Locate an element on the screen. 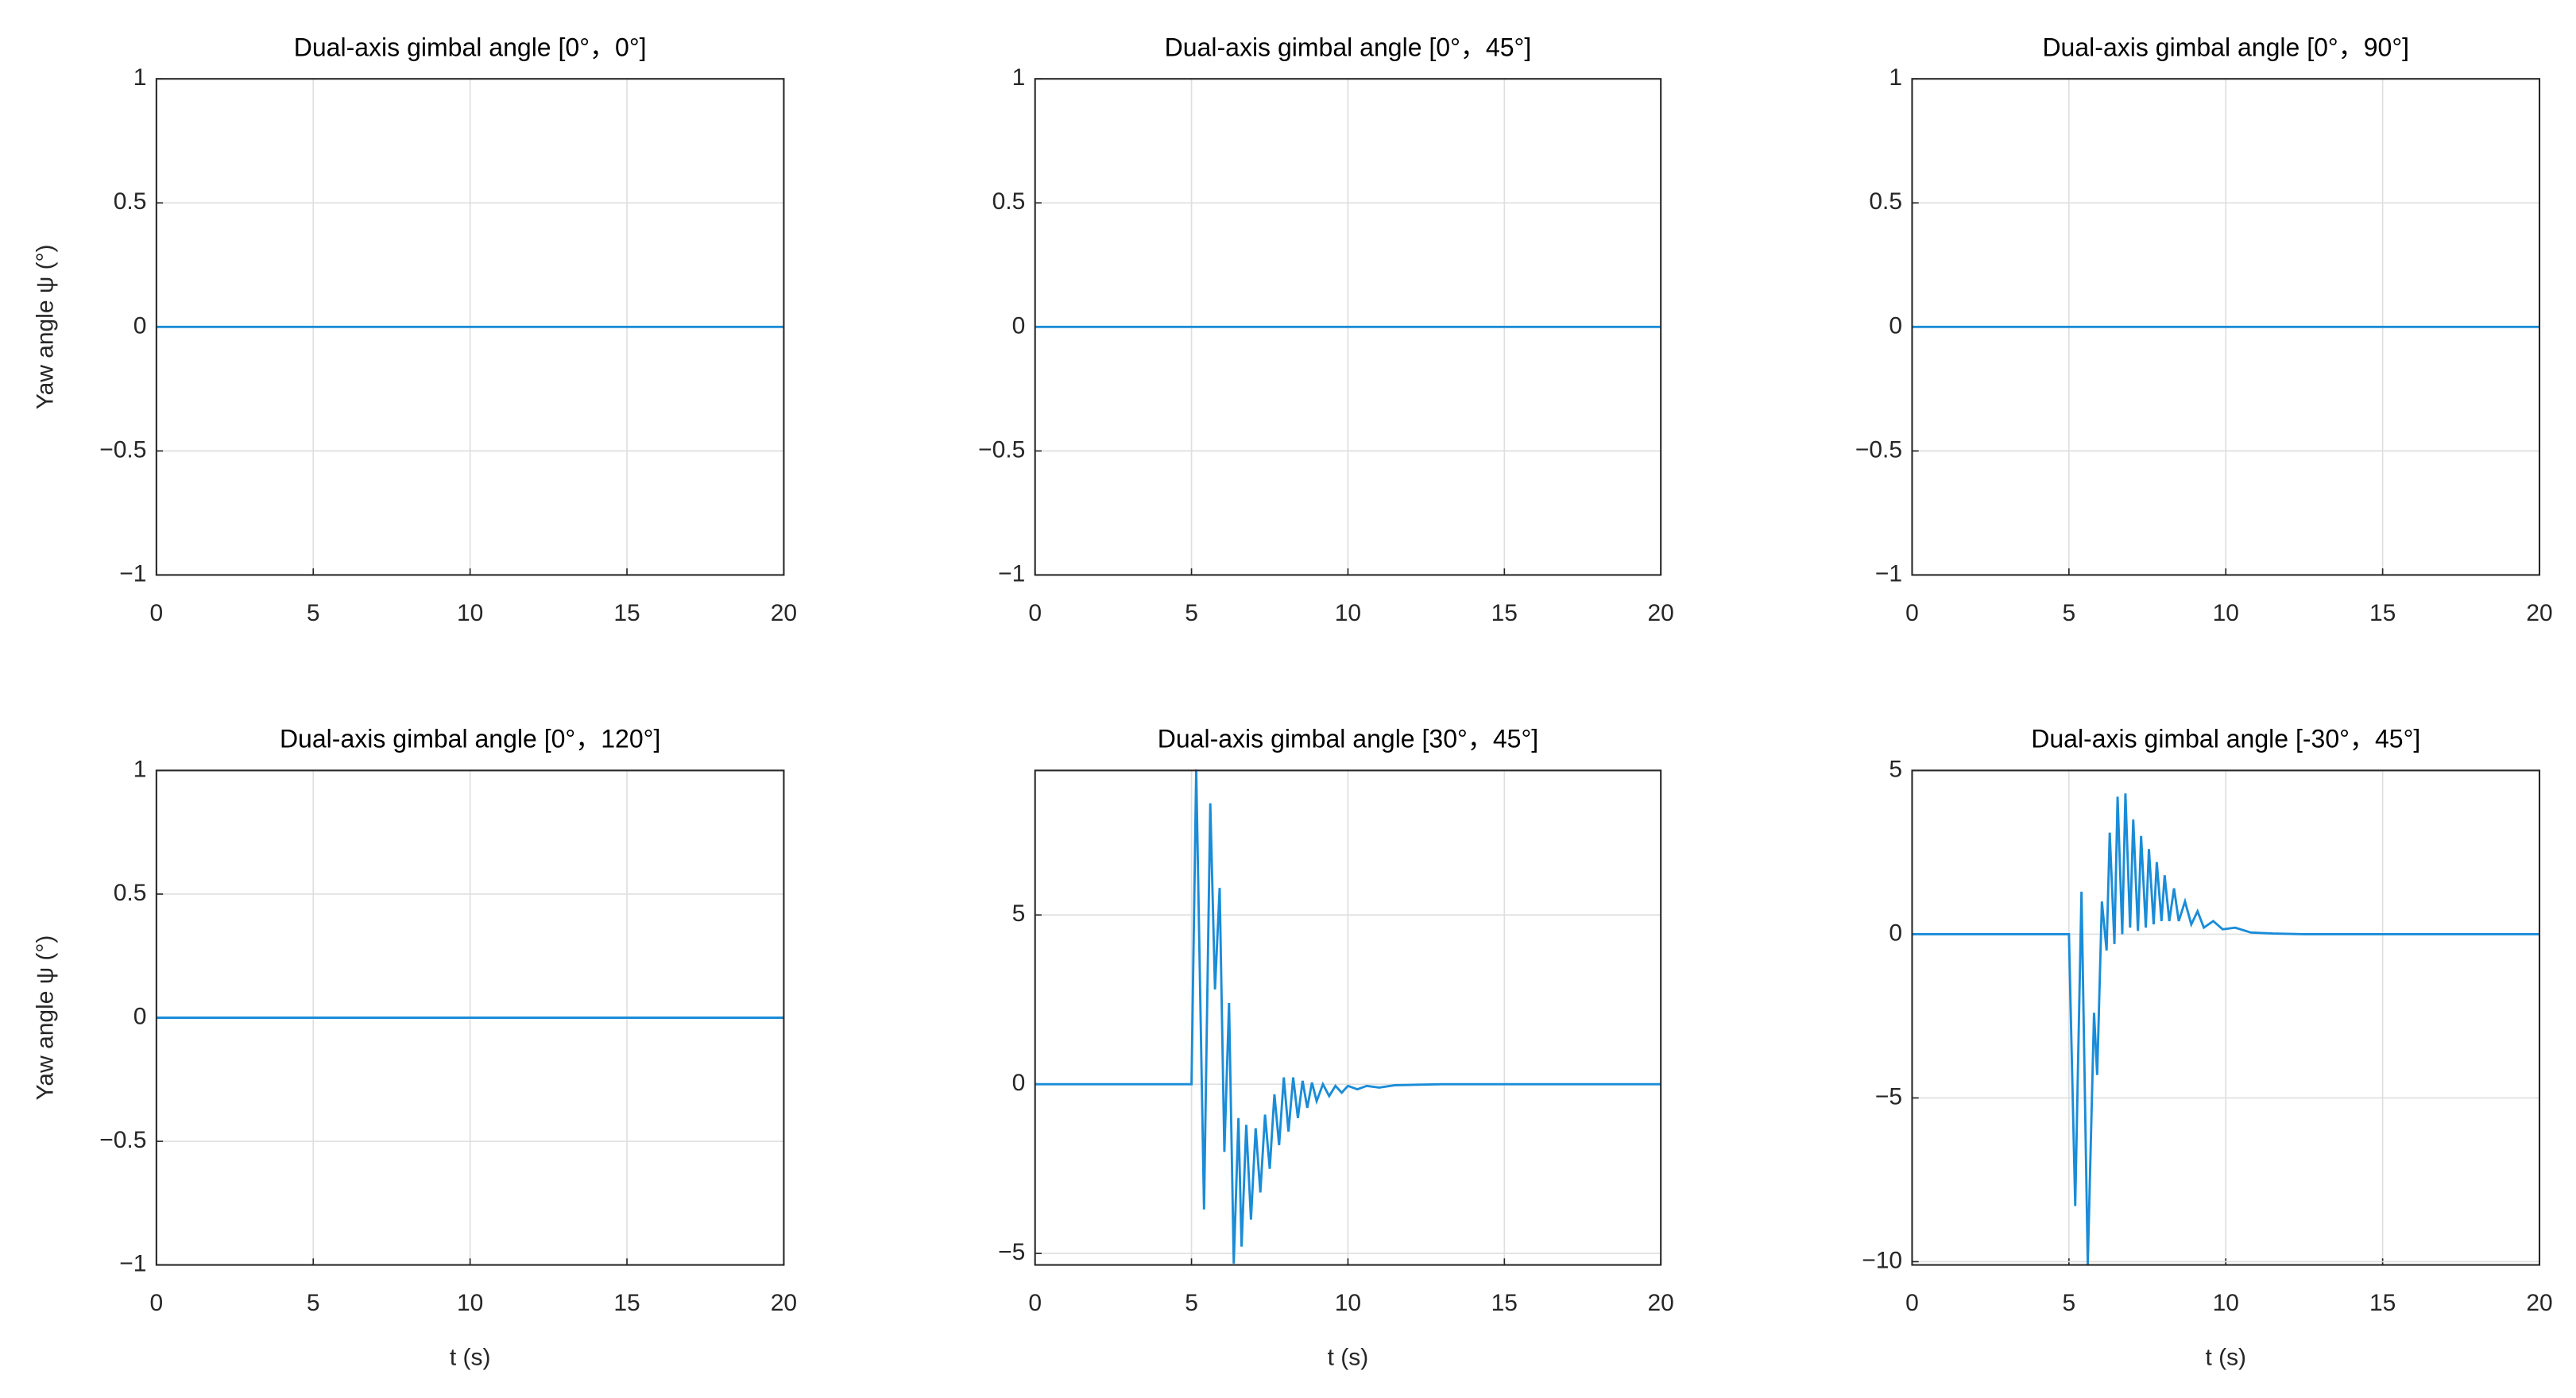  subplot-title: Dual-axis gimbal angle [-30°，45°] is located at coordinates (2225, 739).